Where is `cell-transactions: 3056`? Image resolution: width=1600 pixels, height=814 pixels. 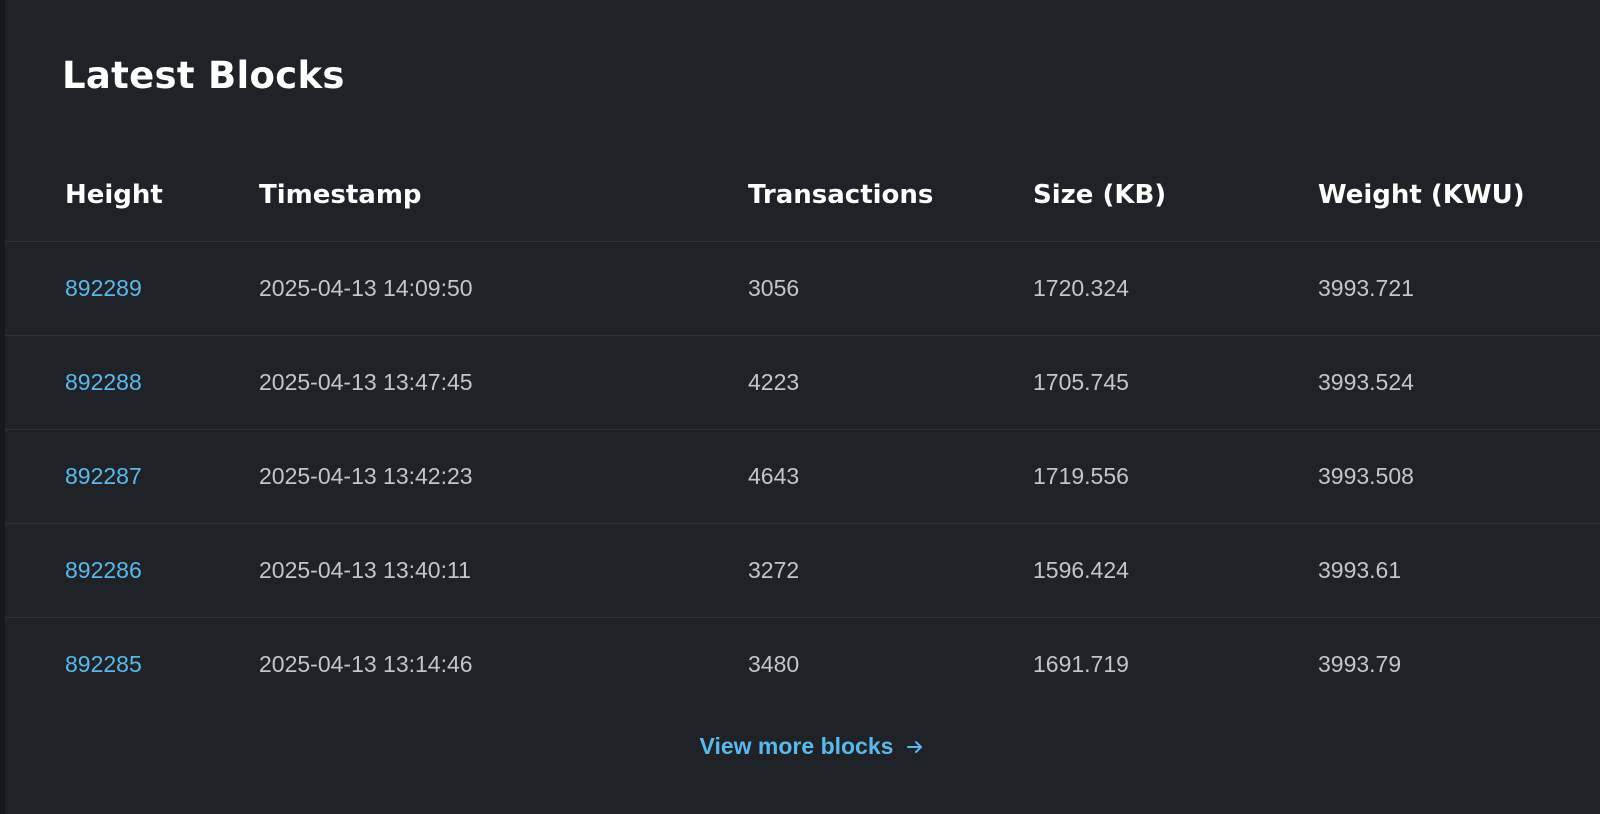
cell-transactions: 3056 is located at coordinates (890, 288).